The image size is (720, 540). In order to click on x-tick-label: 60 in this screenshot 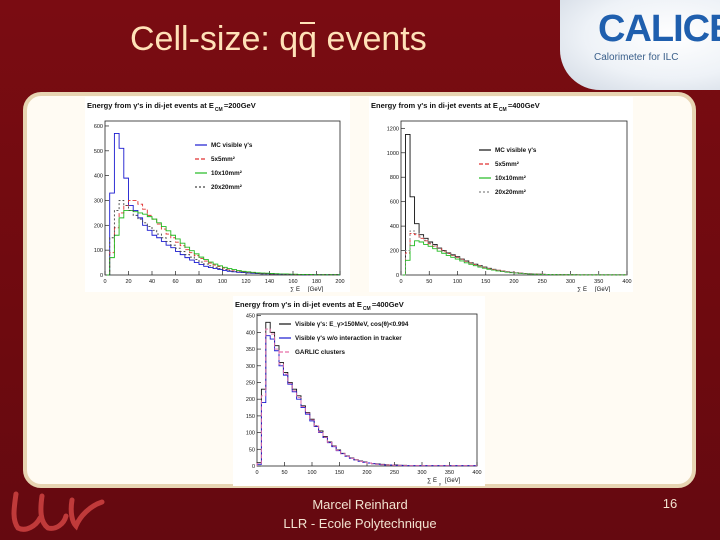, I will do `click(175, 282)`.